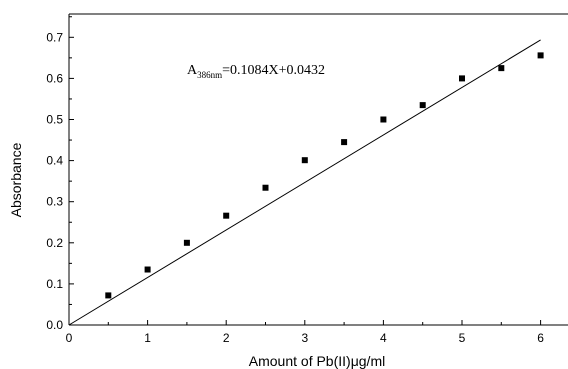 The height and width of the screenshot is (369, 568). I want to click on y-tick-label: 0.3, so click(54, 202).